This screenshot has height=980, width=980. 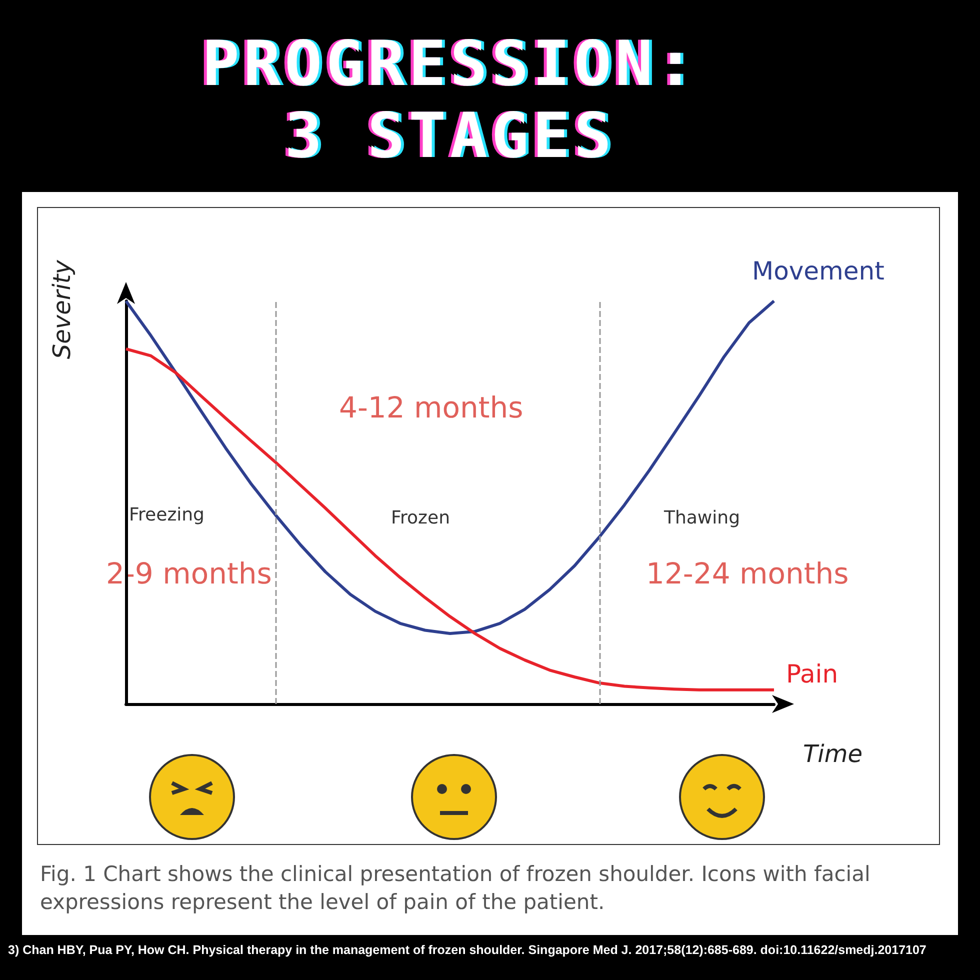 What do you see at coordinates (62, 309) in the screenshot?
I see `y-axis-title: Severity` at bounding box center [62, 309].